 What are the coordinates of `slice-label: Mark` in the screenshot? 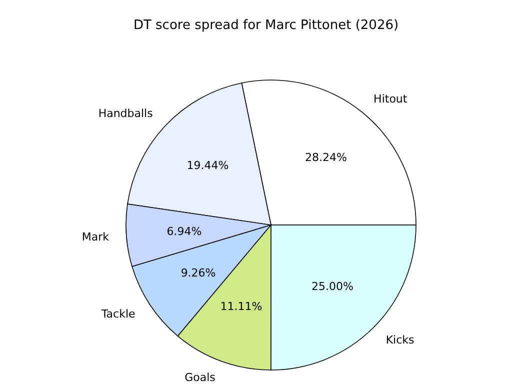 It's located at (96, 237).